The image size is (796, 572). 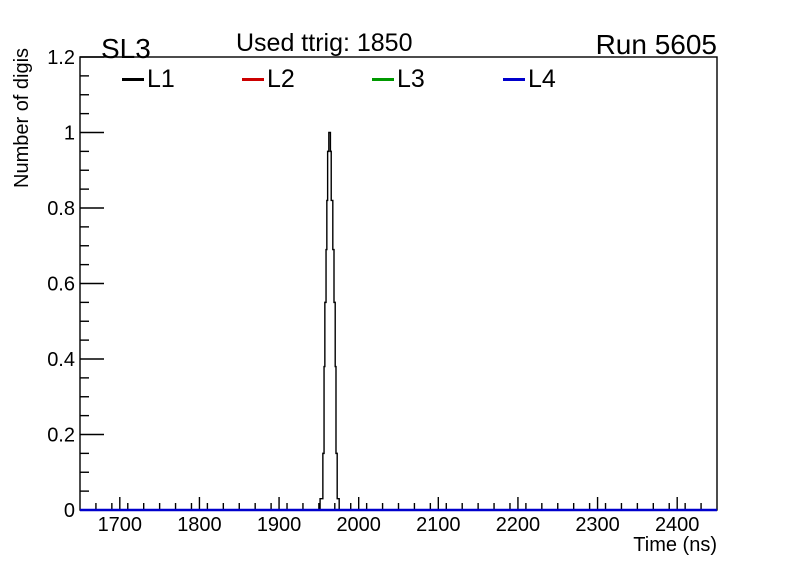 I want to click on x-axis-tick-label: 1800, so click(x=199, y=525).